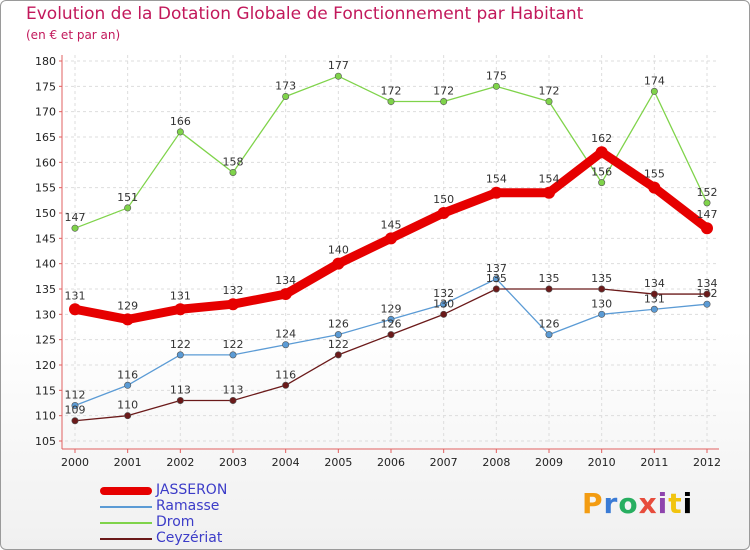 Image resolution: width=750 pixels, height=550 pixels. Describe the element at coordinates (45, 264) in the screenshot. I see `y-tick-label: 140` at that location.